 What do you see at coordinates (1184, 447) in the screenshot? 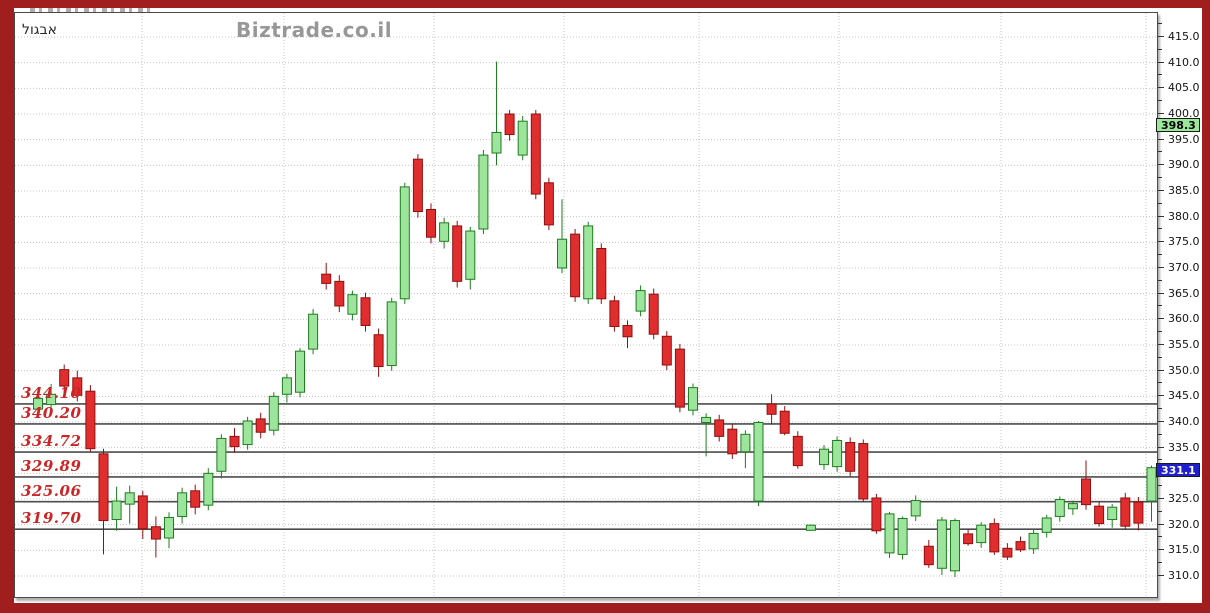
I see `axis-tick-label: 335.0` at bounding box center [1184, 447].